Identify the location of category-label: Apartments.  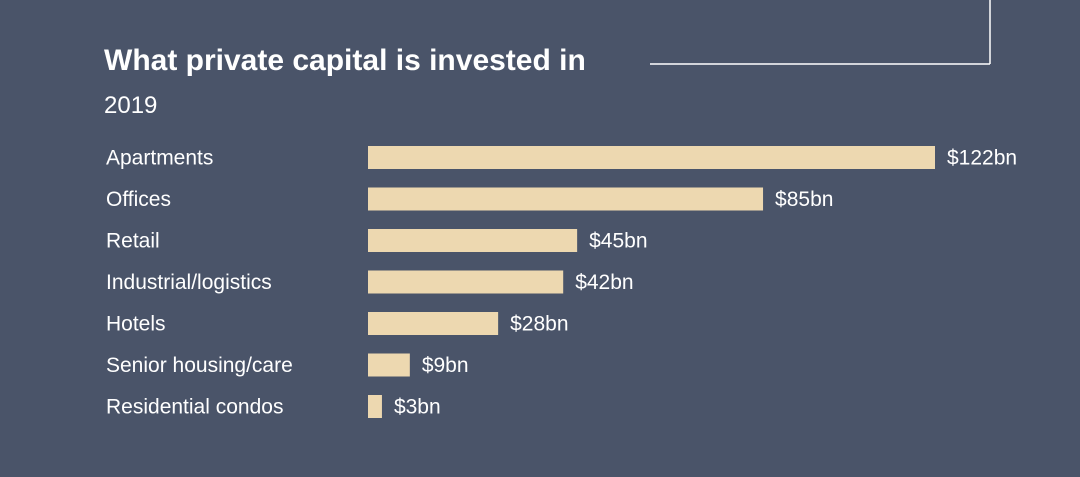
(159, 158).